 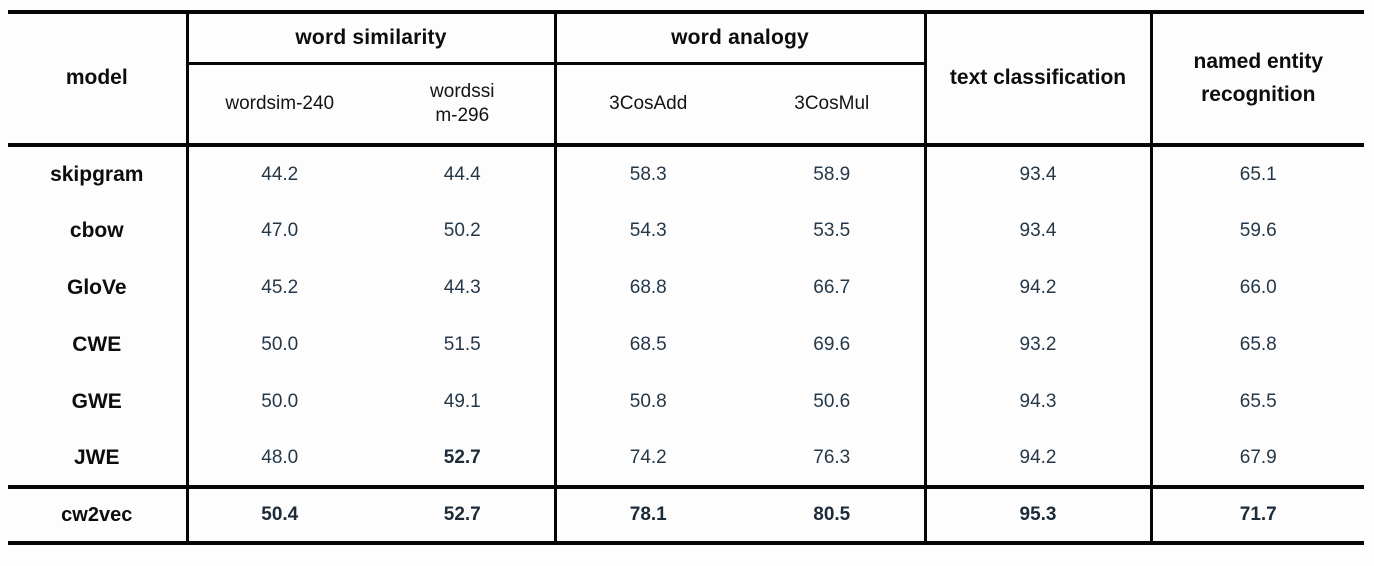 What do you see at coordinates (833, 515) in the screenshot?
I see `value-cell: 80.5` at bounding box center [833, 515].